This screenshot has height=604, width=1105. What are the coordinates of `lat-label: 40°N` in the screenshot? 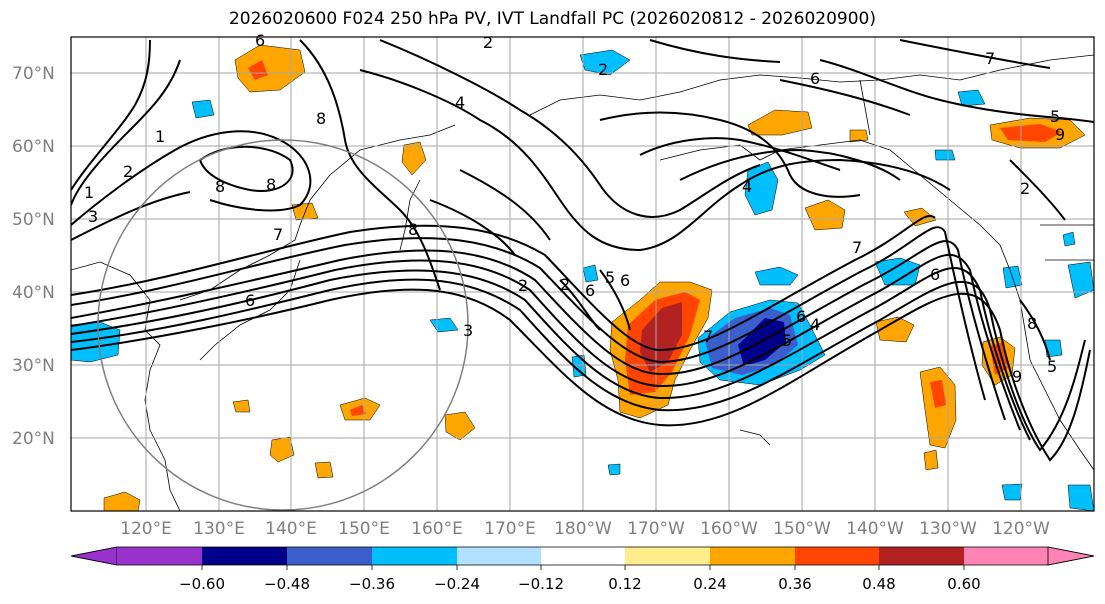 It's located at (33, 293).